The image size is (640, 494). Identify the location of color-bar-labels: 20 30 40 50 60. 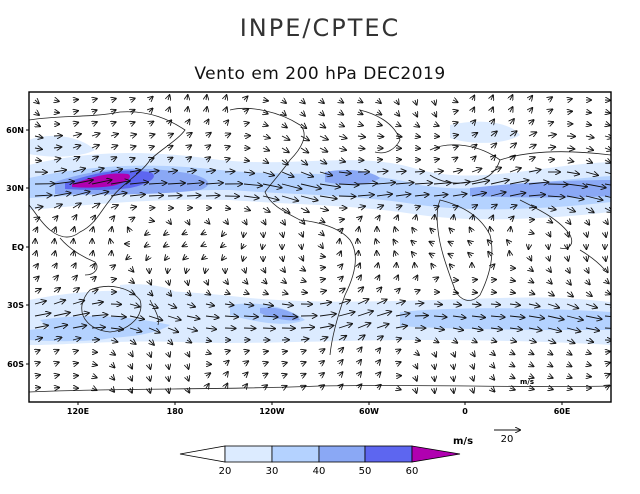
(319, 471).